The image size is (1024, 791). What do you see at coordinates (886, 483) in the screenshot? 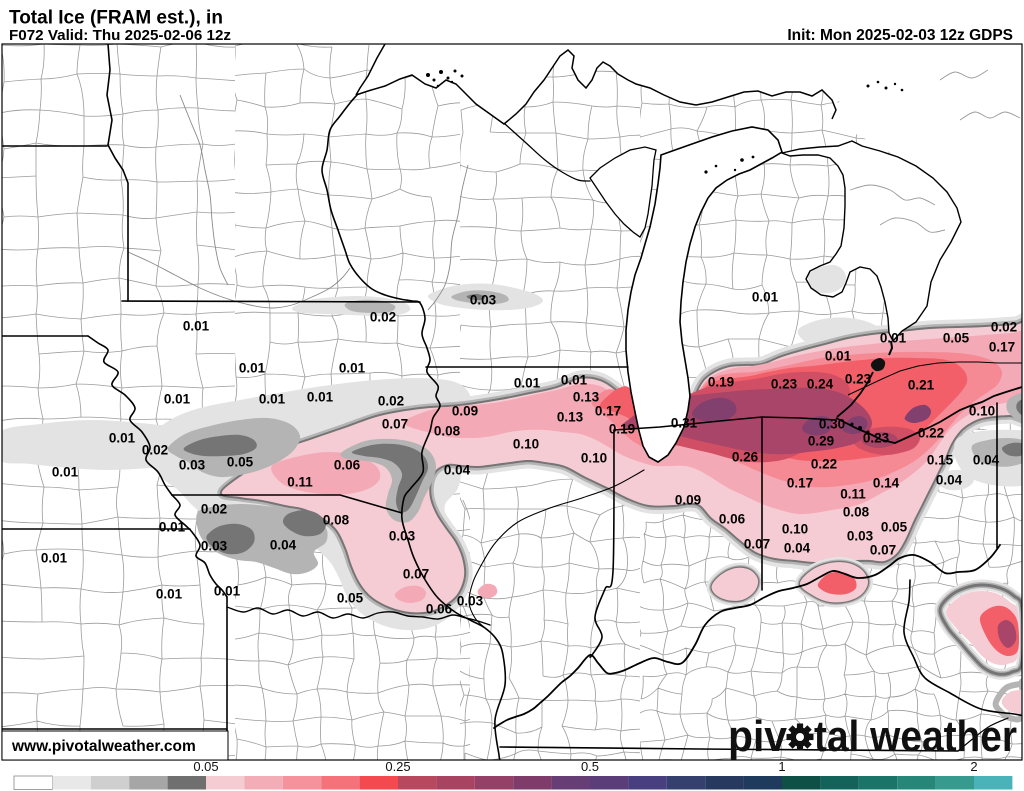
I see `svg-text: 0.14` at bounding box center [886, 483].